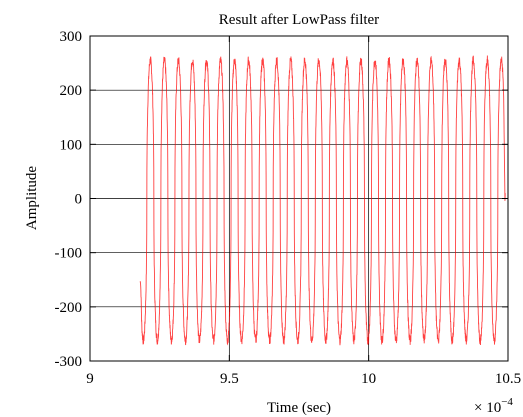  What do you see at coordinates (69, 308) in the screenshot?
I see `y-tick-label: -200` at bounding box center [69, 308].